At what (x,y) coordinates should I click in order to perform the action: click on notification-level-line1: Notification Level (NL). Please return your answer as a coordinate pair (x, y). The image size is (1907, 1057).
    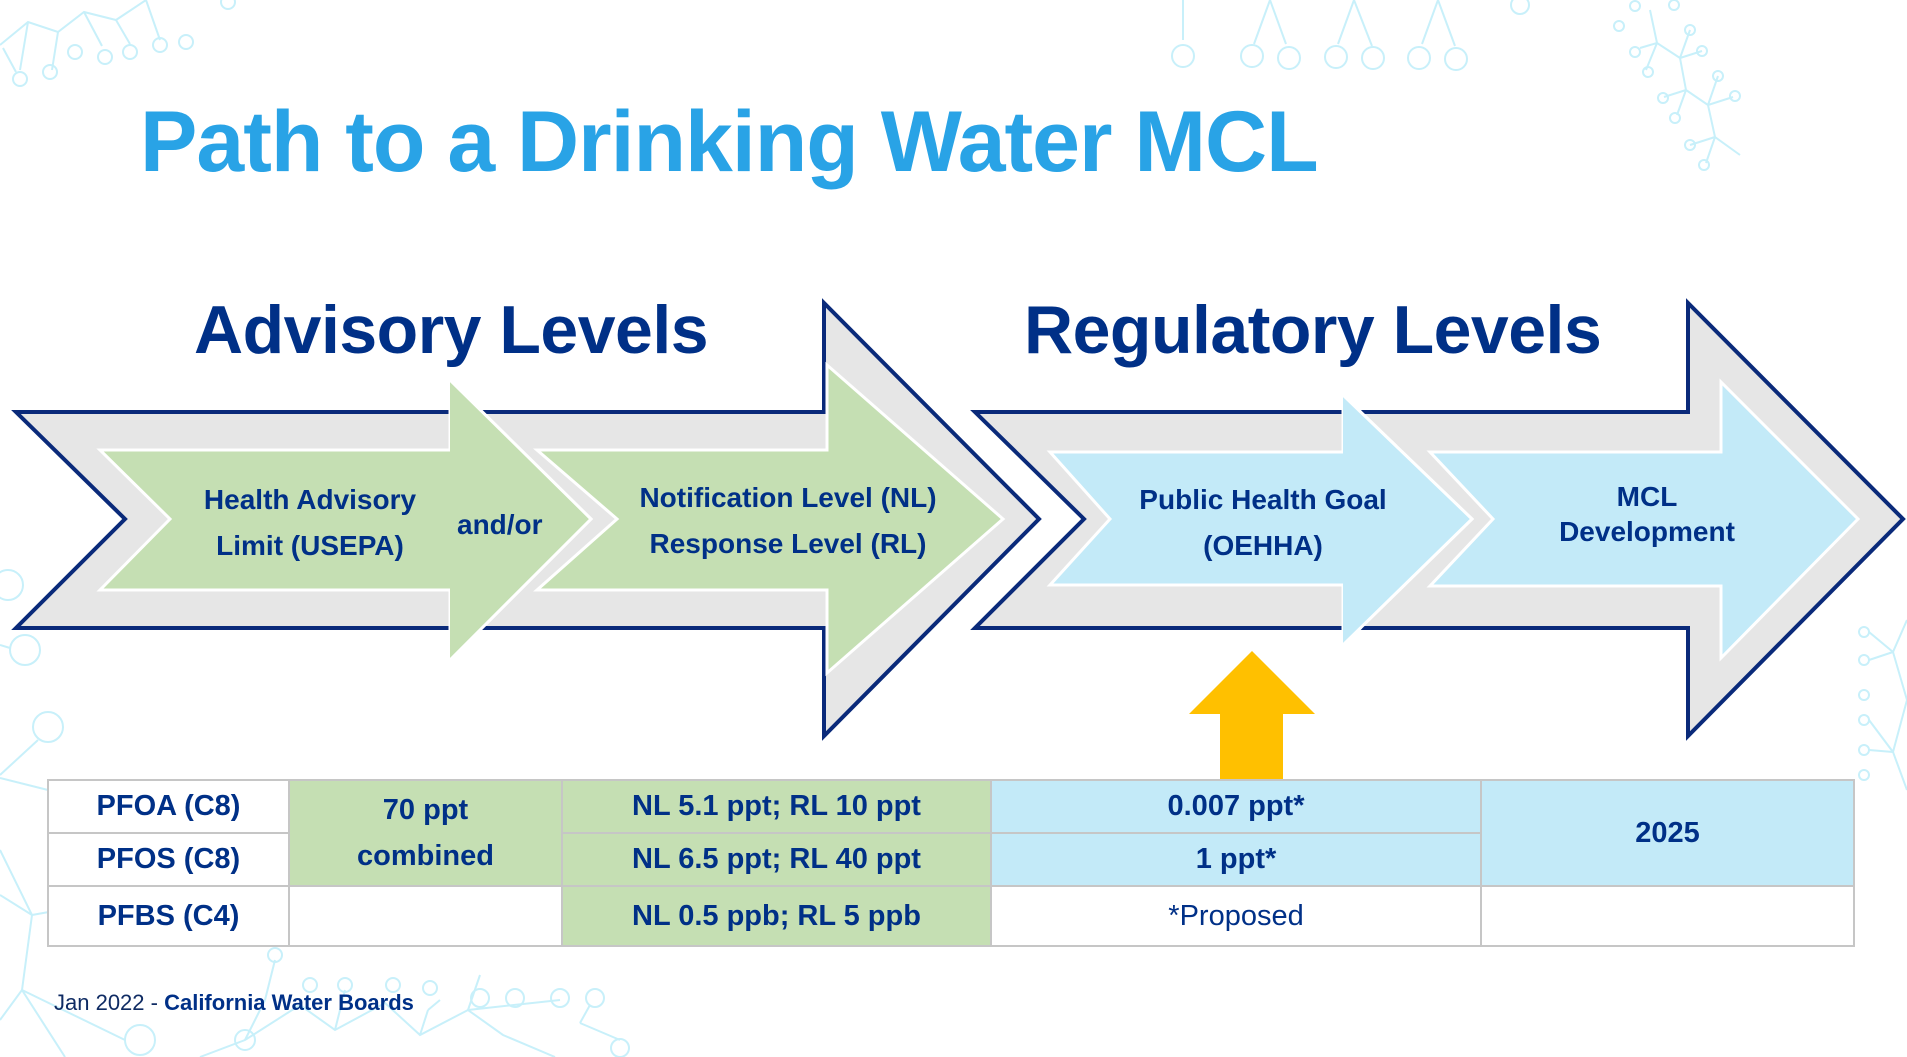
    Looking at the image, I should click on (788, 497).